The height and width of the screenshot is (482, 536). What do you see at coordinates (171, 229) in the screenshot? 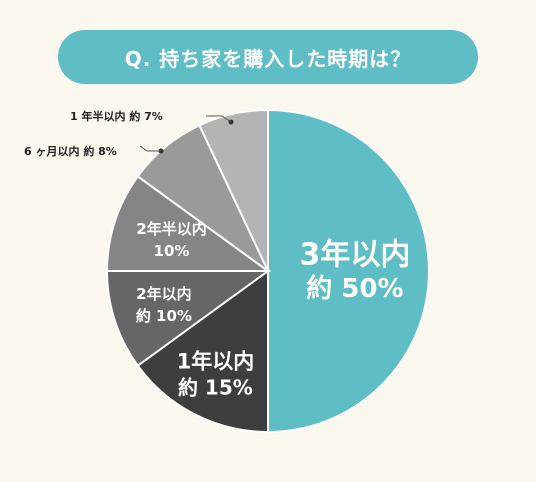
I see `slice-label-name-3: 2年半以内` at bounding box center [171, 229].